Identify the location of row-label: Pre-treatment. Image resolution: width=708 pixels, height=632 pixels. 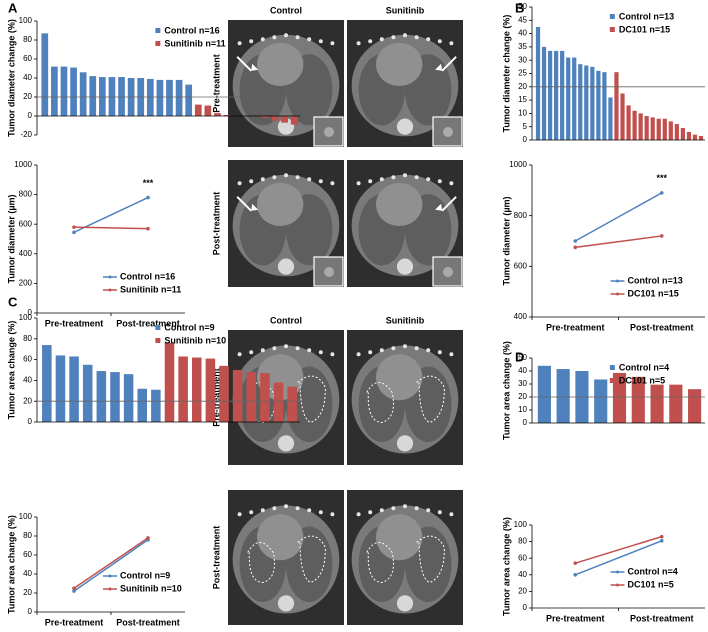
(216, 397).